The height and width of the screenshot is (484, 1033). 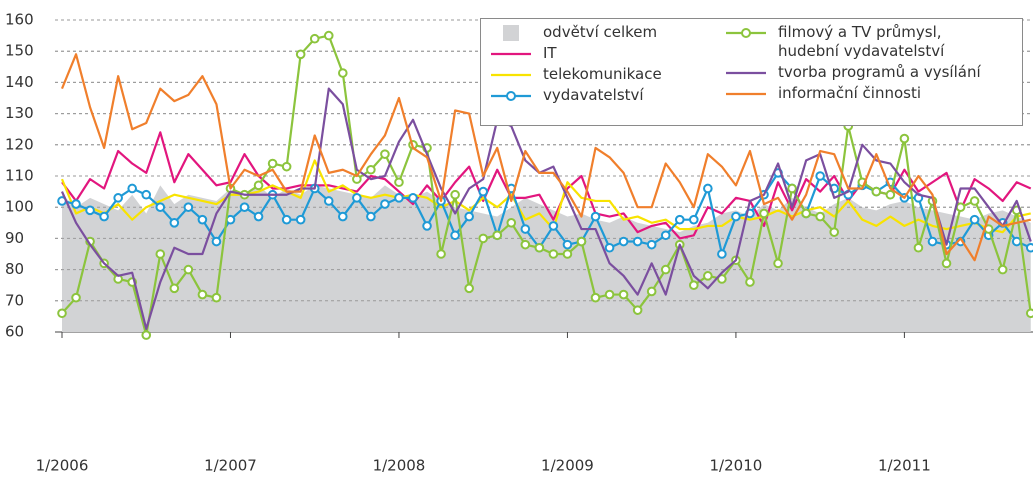 What do you see at coordinates (606, 95) in the screenshot?
I see `legend-item: vydavatelství` at bounding box center [606, 95].